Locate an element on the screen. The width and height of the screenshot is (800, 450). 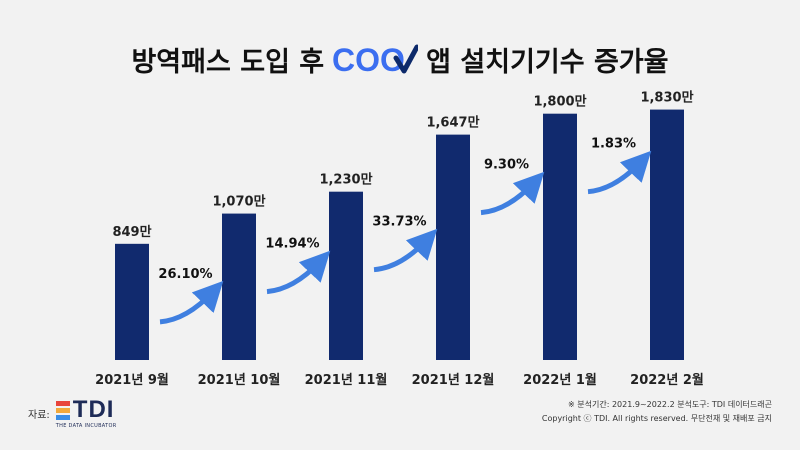
x-tick-label: 2021년 10월 is located at coordinates (239, 380).